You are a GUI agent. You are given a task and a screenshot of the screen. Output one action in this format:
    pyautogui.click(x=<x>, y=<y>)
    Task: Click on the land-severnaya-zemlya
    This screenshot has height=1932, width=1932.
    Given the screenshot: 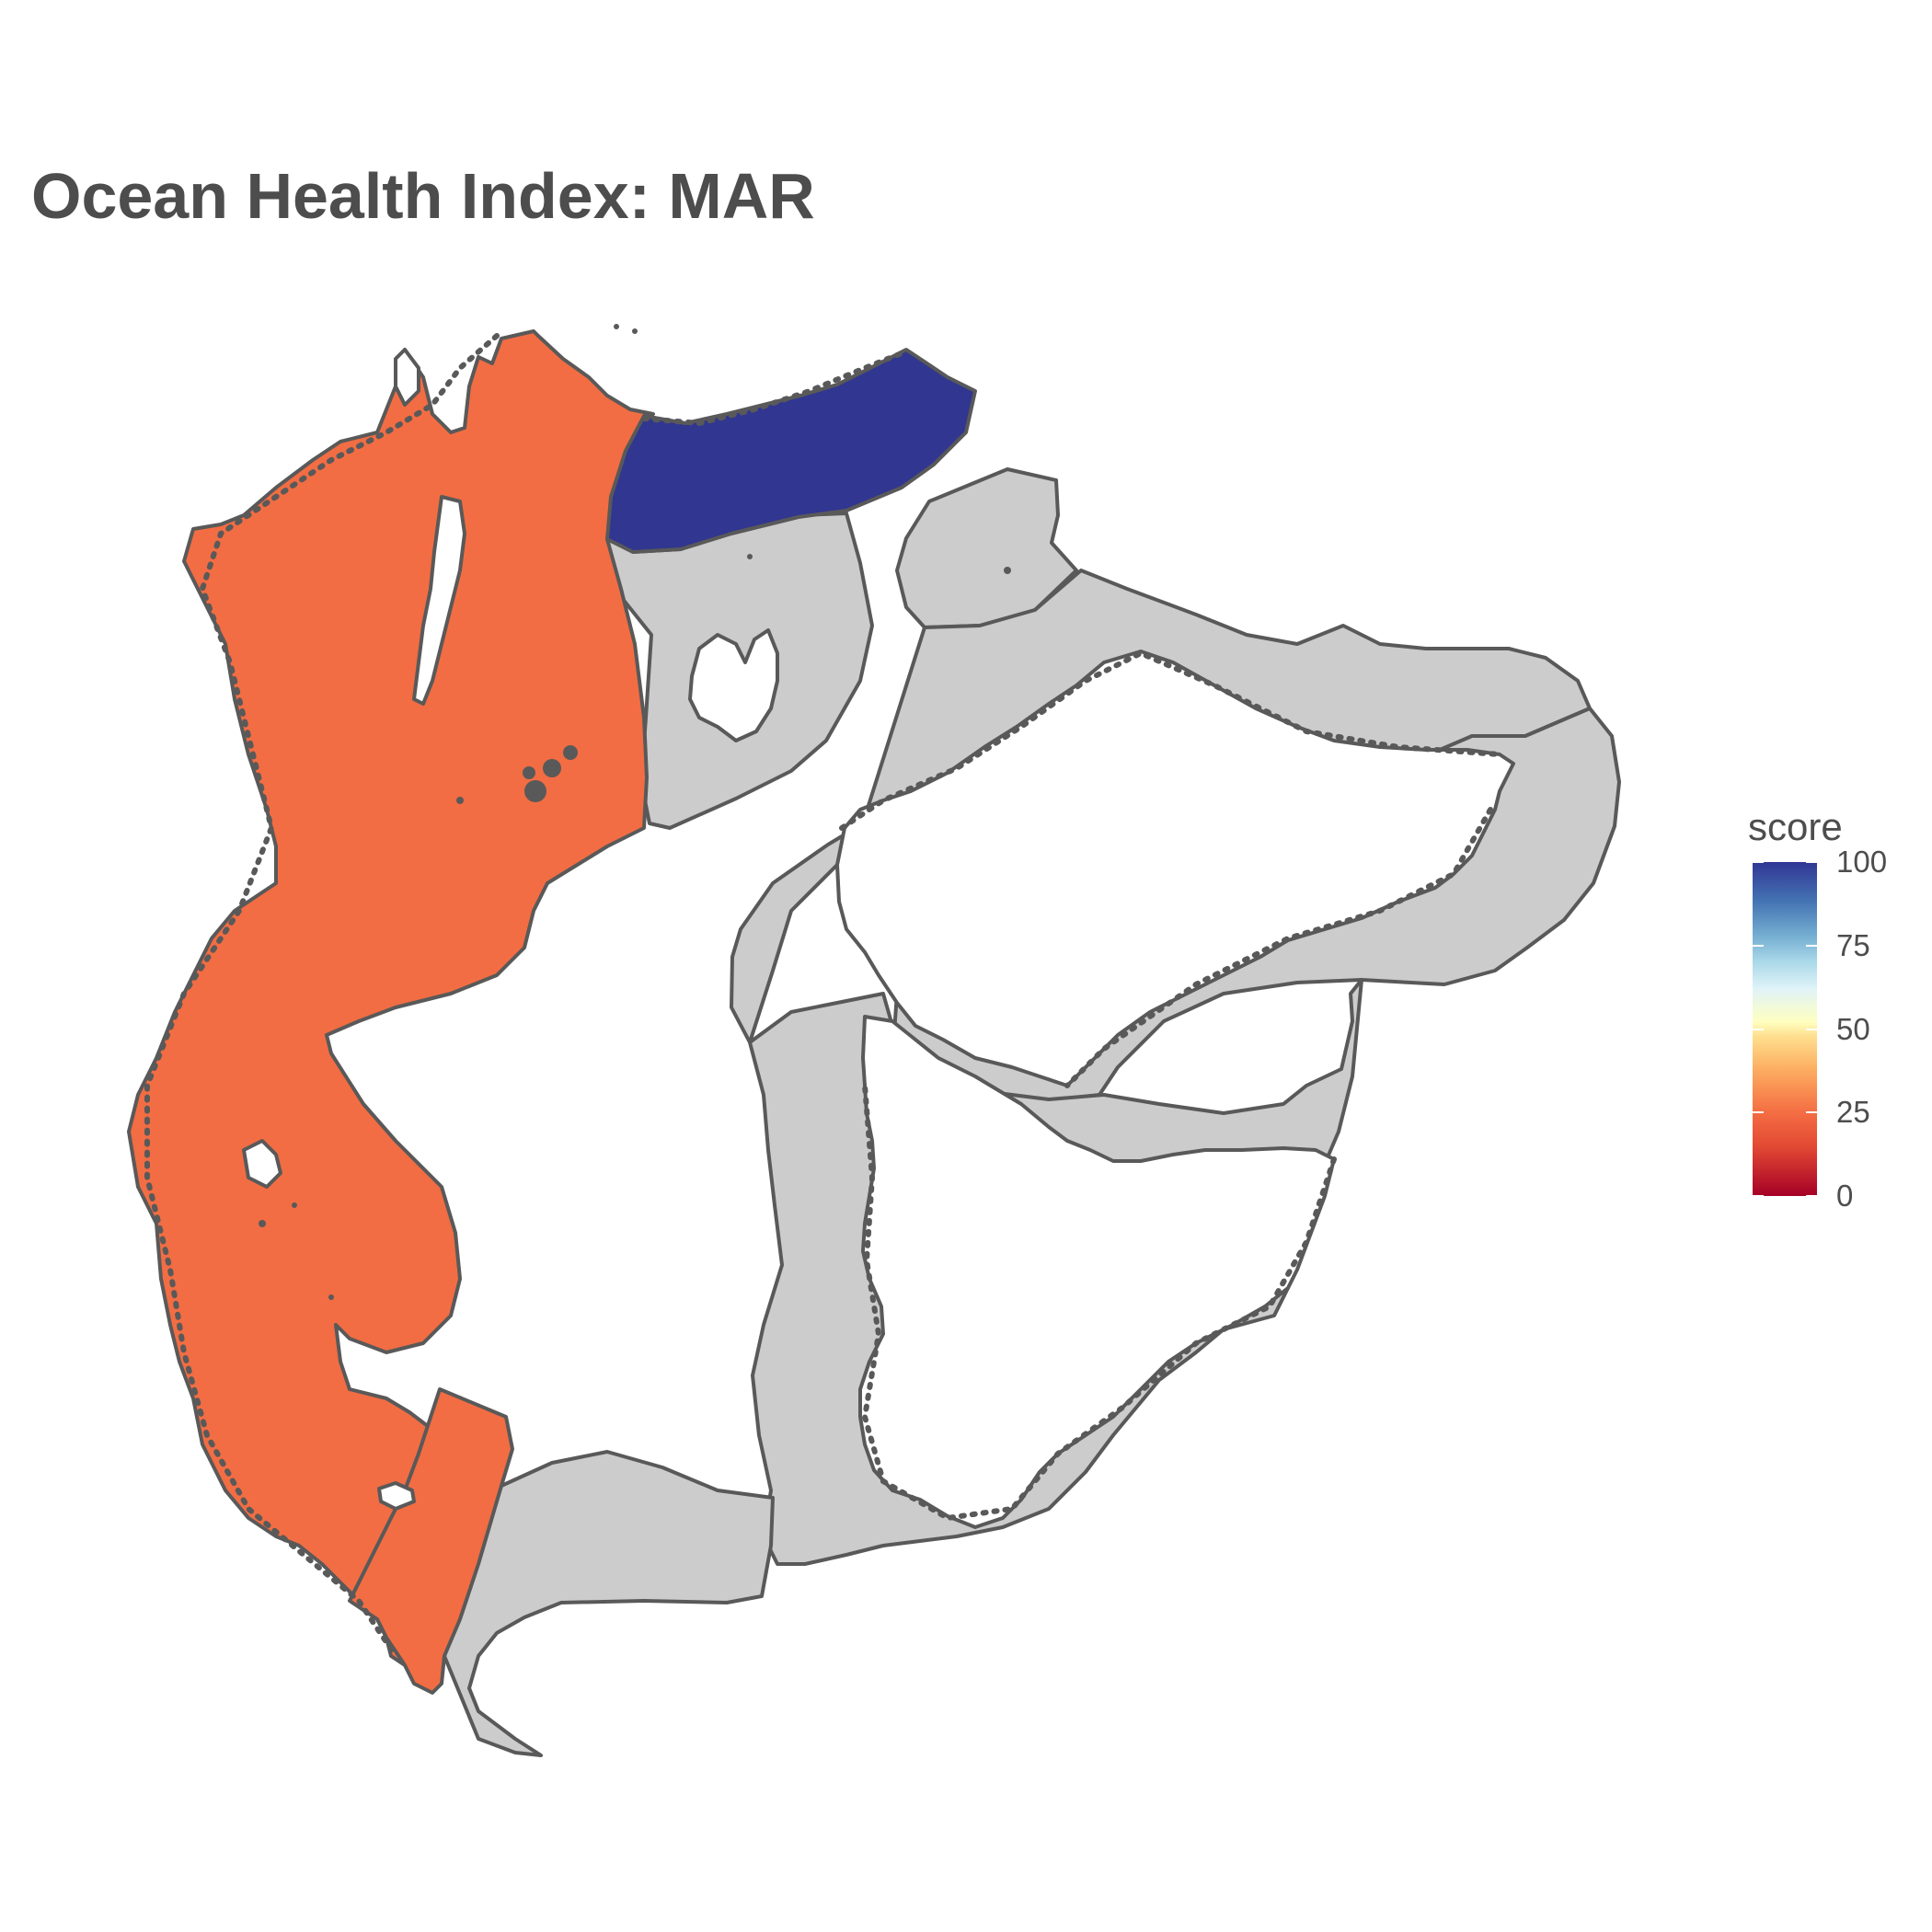 What is the action you would take?
    pyautogui.click(x=407, y=377)
    